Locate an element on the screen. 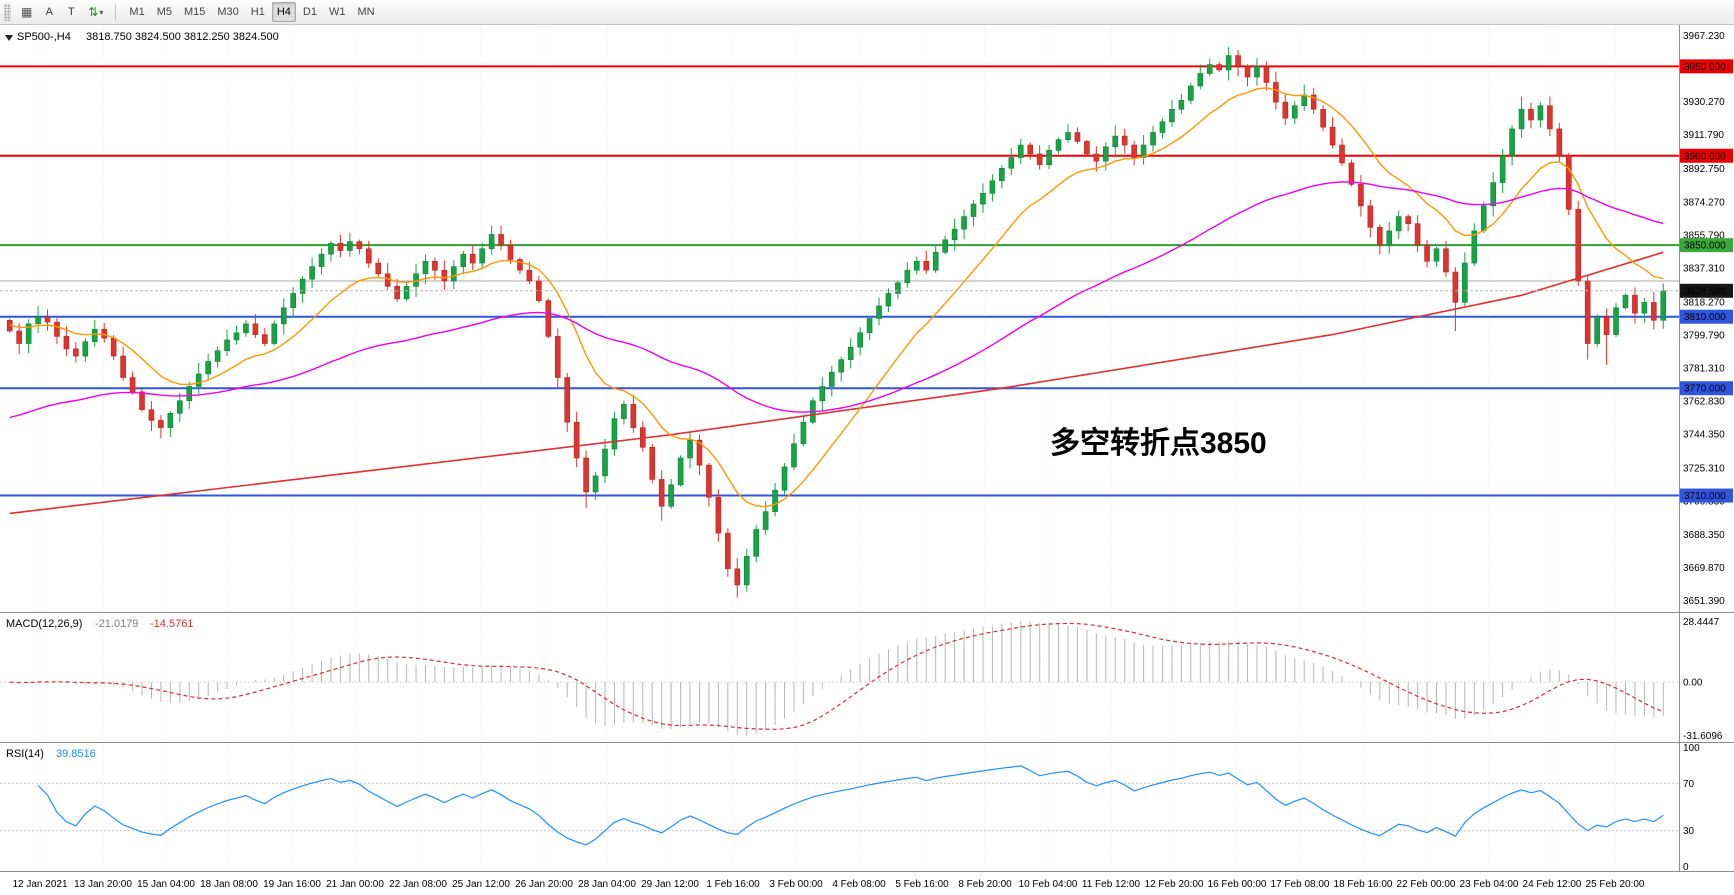 Image resolution: width=1734 pixels, height=895 pixels. date-label: 25 Jan 12:00 is located at coordinates (481, 884).